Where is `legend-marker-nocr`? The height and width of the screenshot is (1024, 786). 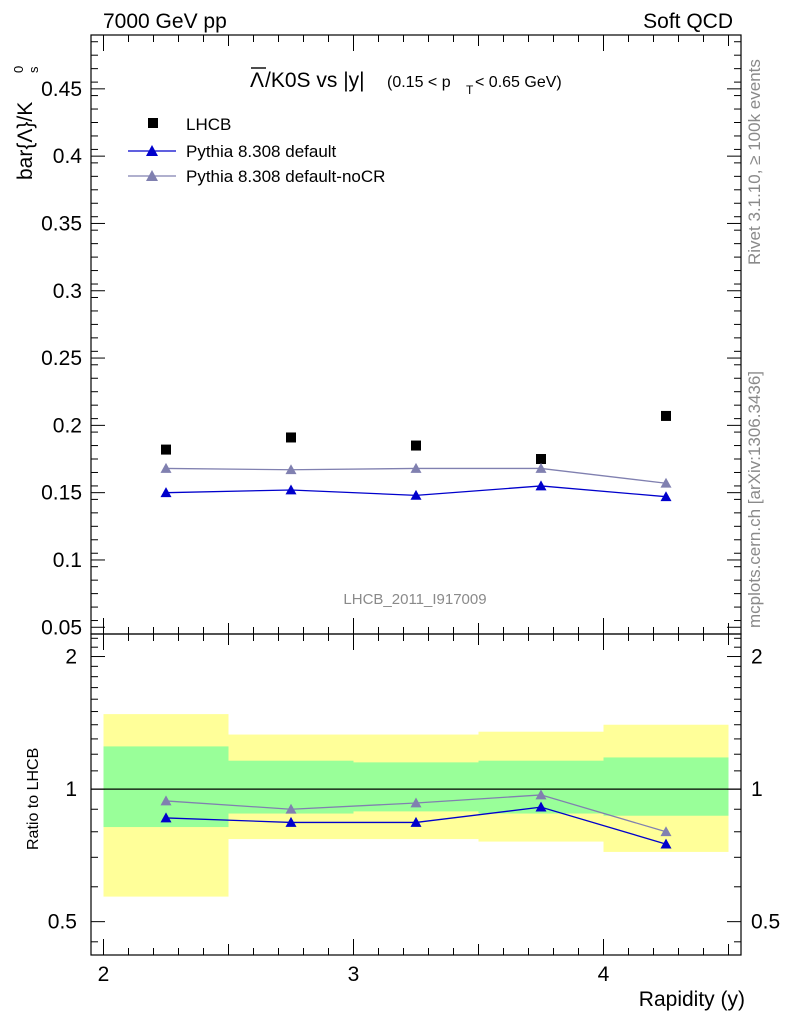
legend-marker-nocr is located at coordinates (152, 175).